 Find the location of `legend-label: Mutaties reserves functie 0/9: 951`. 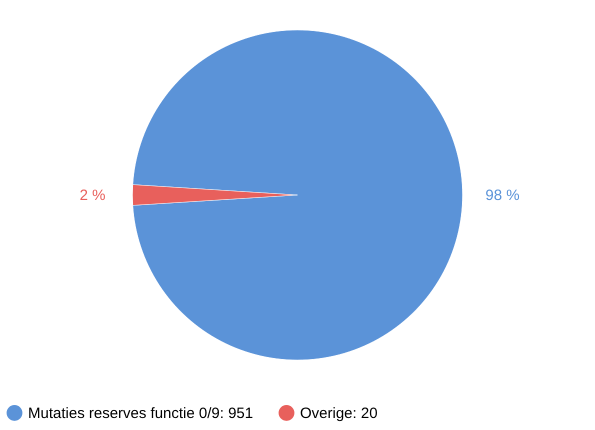

legend-label: Mutaties reserves functie 0/9: 951 is located at coordinates (141, 413).